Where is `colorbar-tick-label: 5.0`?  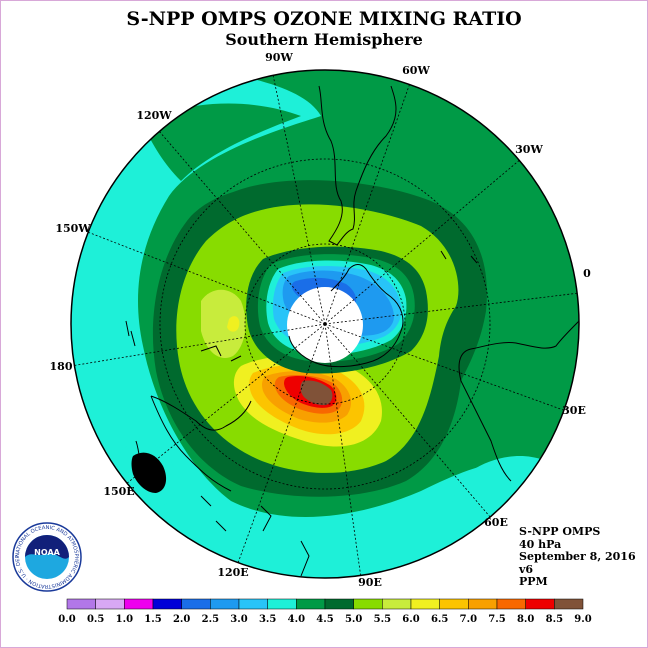 colorbar-tick-label: 5.0 is located at coordinates (353, 619).